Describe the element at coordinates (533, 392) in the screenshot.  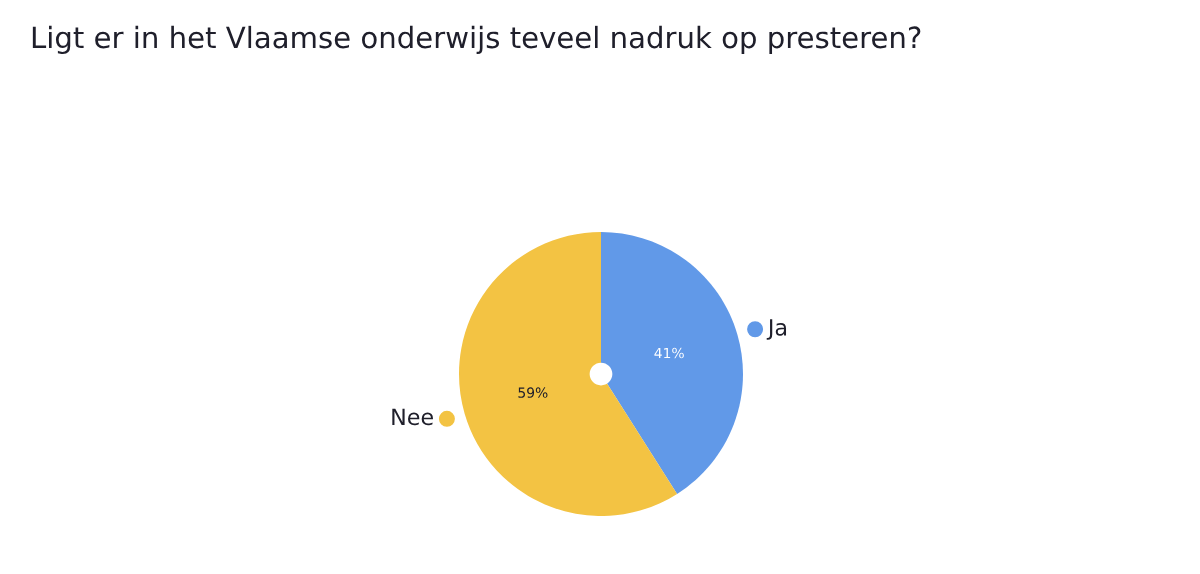
I see `data-label: 59%` at that location.